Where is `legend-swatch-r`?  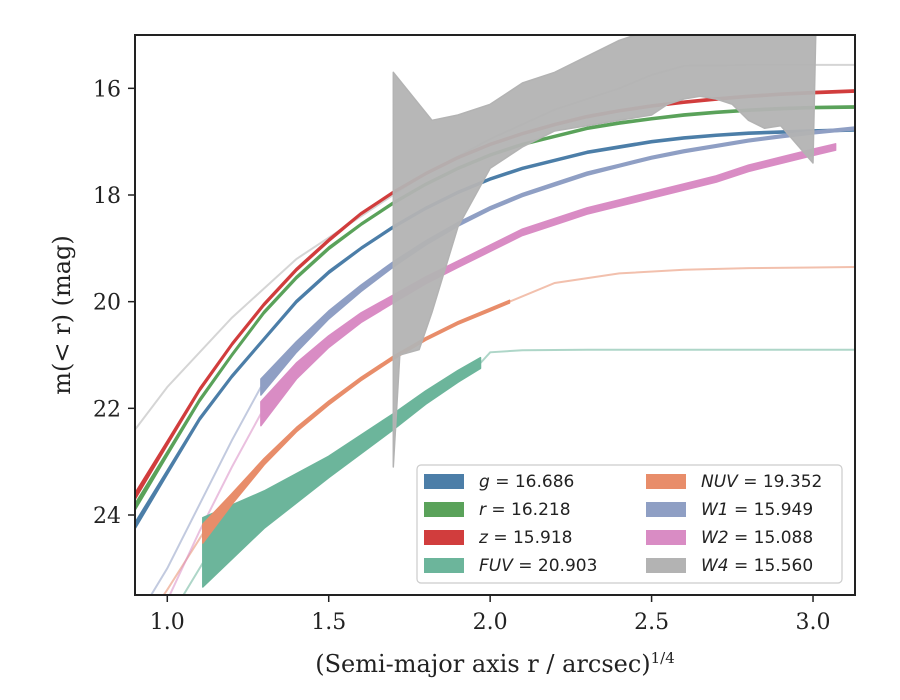 legend-swatch-r is located at coordinates (444, 509).